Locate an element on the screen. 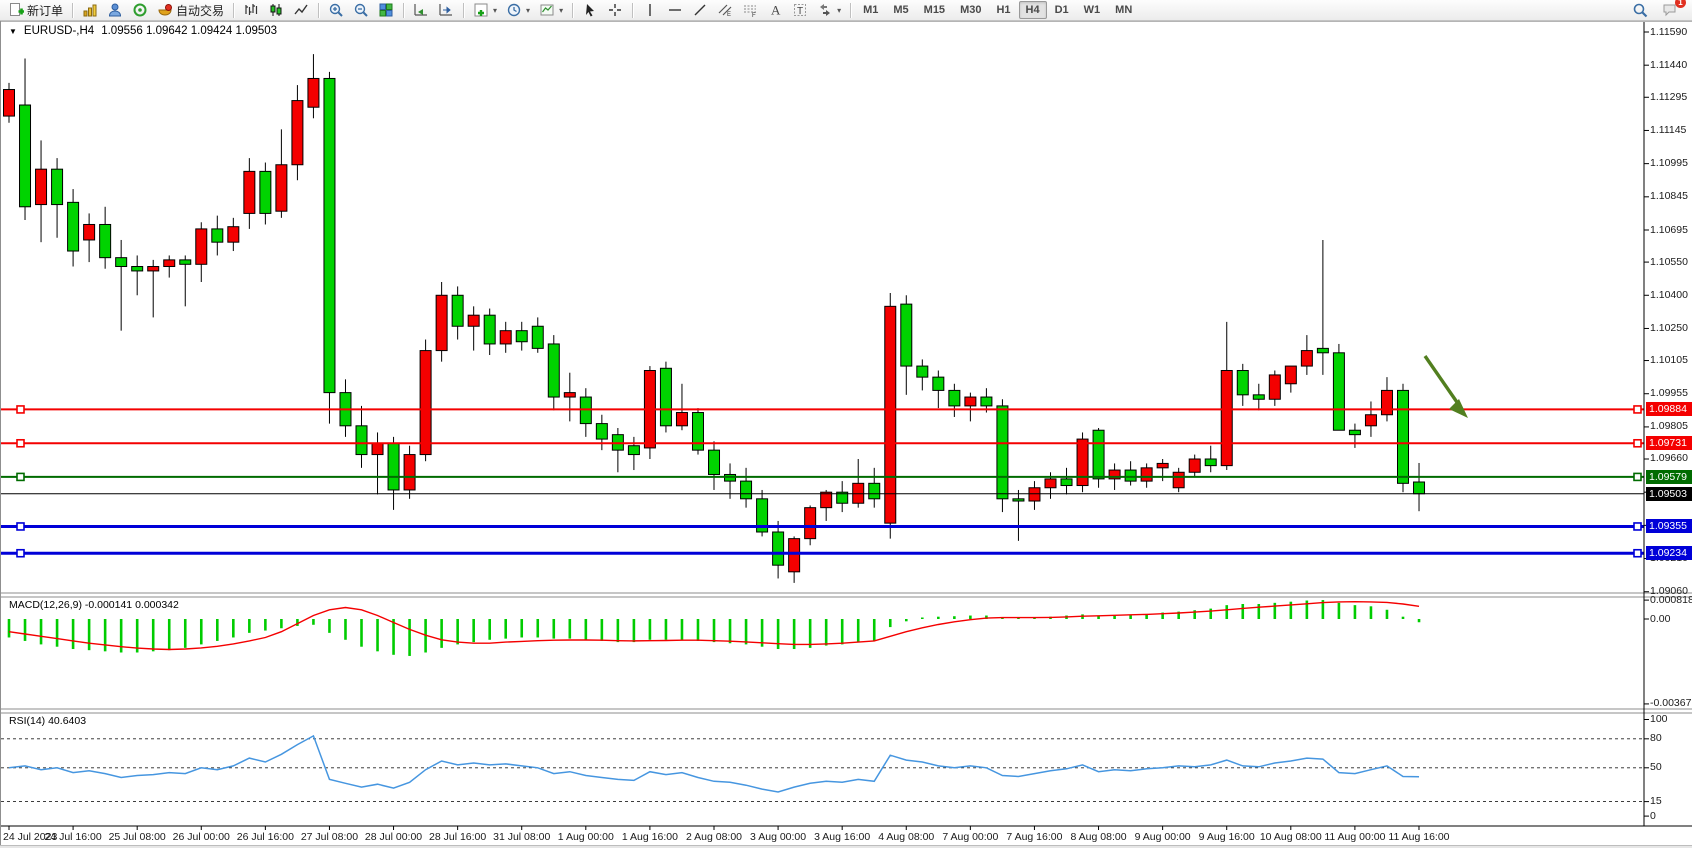 This screenshot has width=1692, height=848. zoom-out-button is located at coordinates (361, 10).